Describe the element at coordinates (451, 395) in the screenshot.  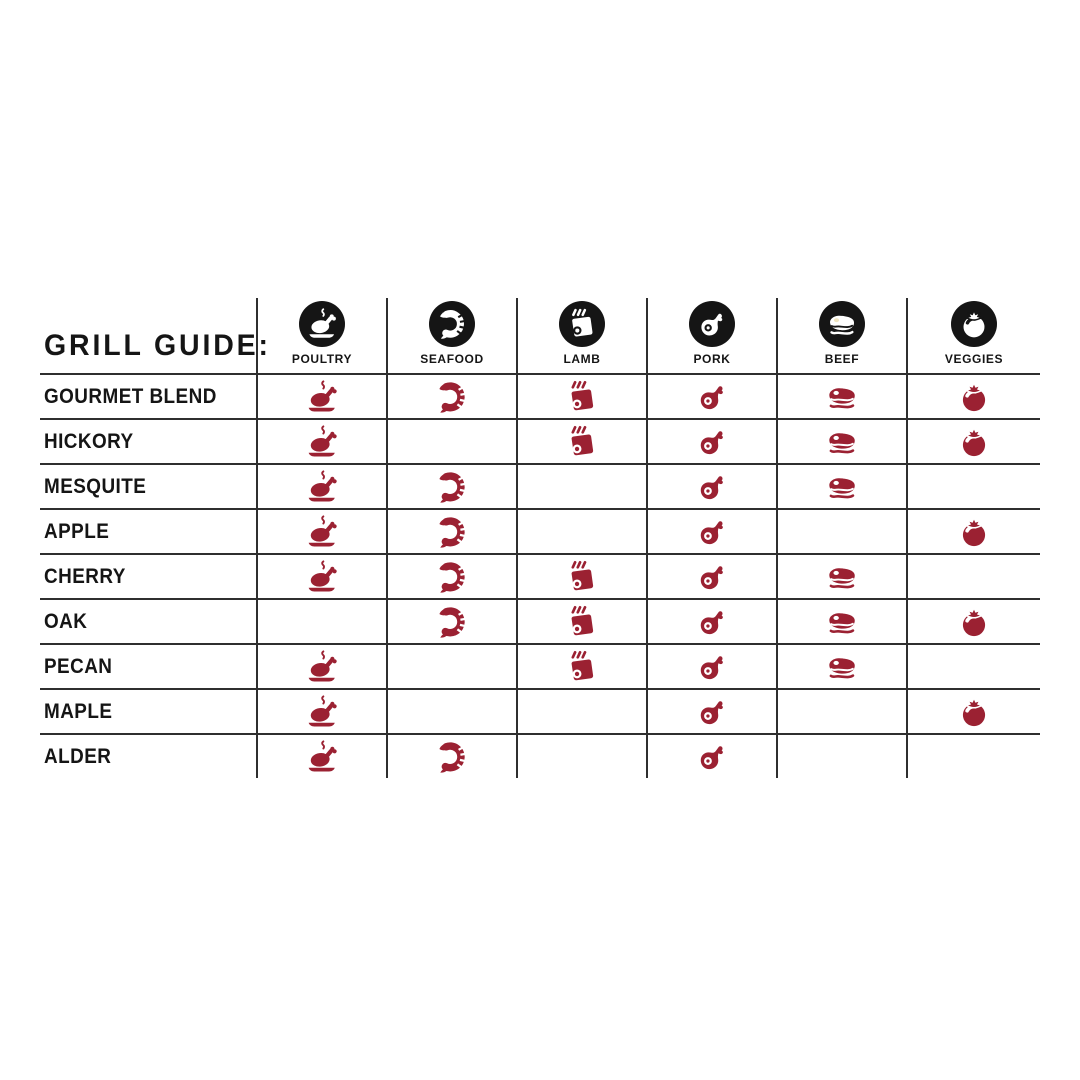
I see `cell-gourmet-blend-seafood` at that location.